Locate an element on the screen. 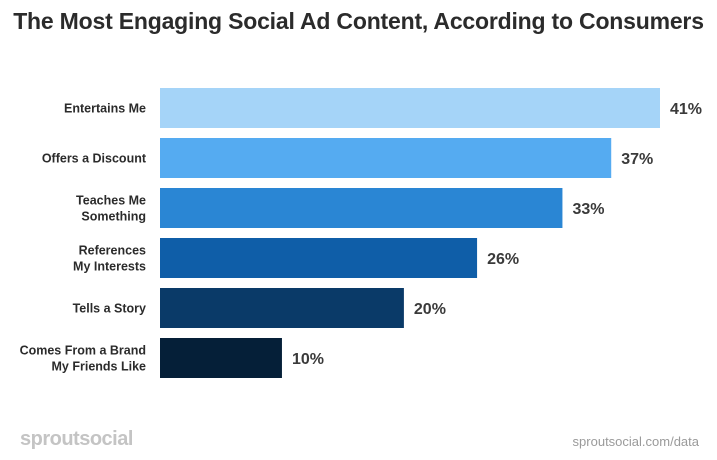 The image size is (717, 460). value-label: 20% is located at coordinates (430, 309).